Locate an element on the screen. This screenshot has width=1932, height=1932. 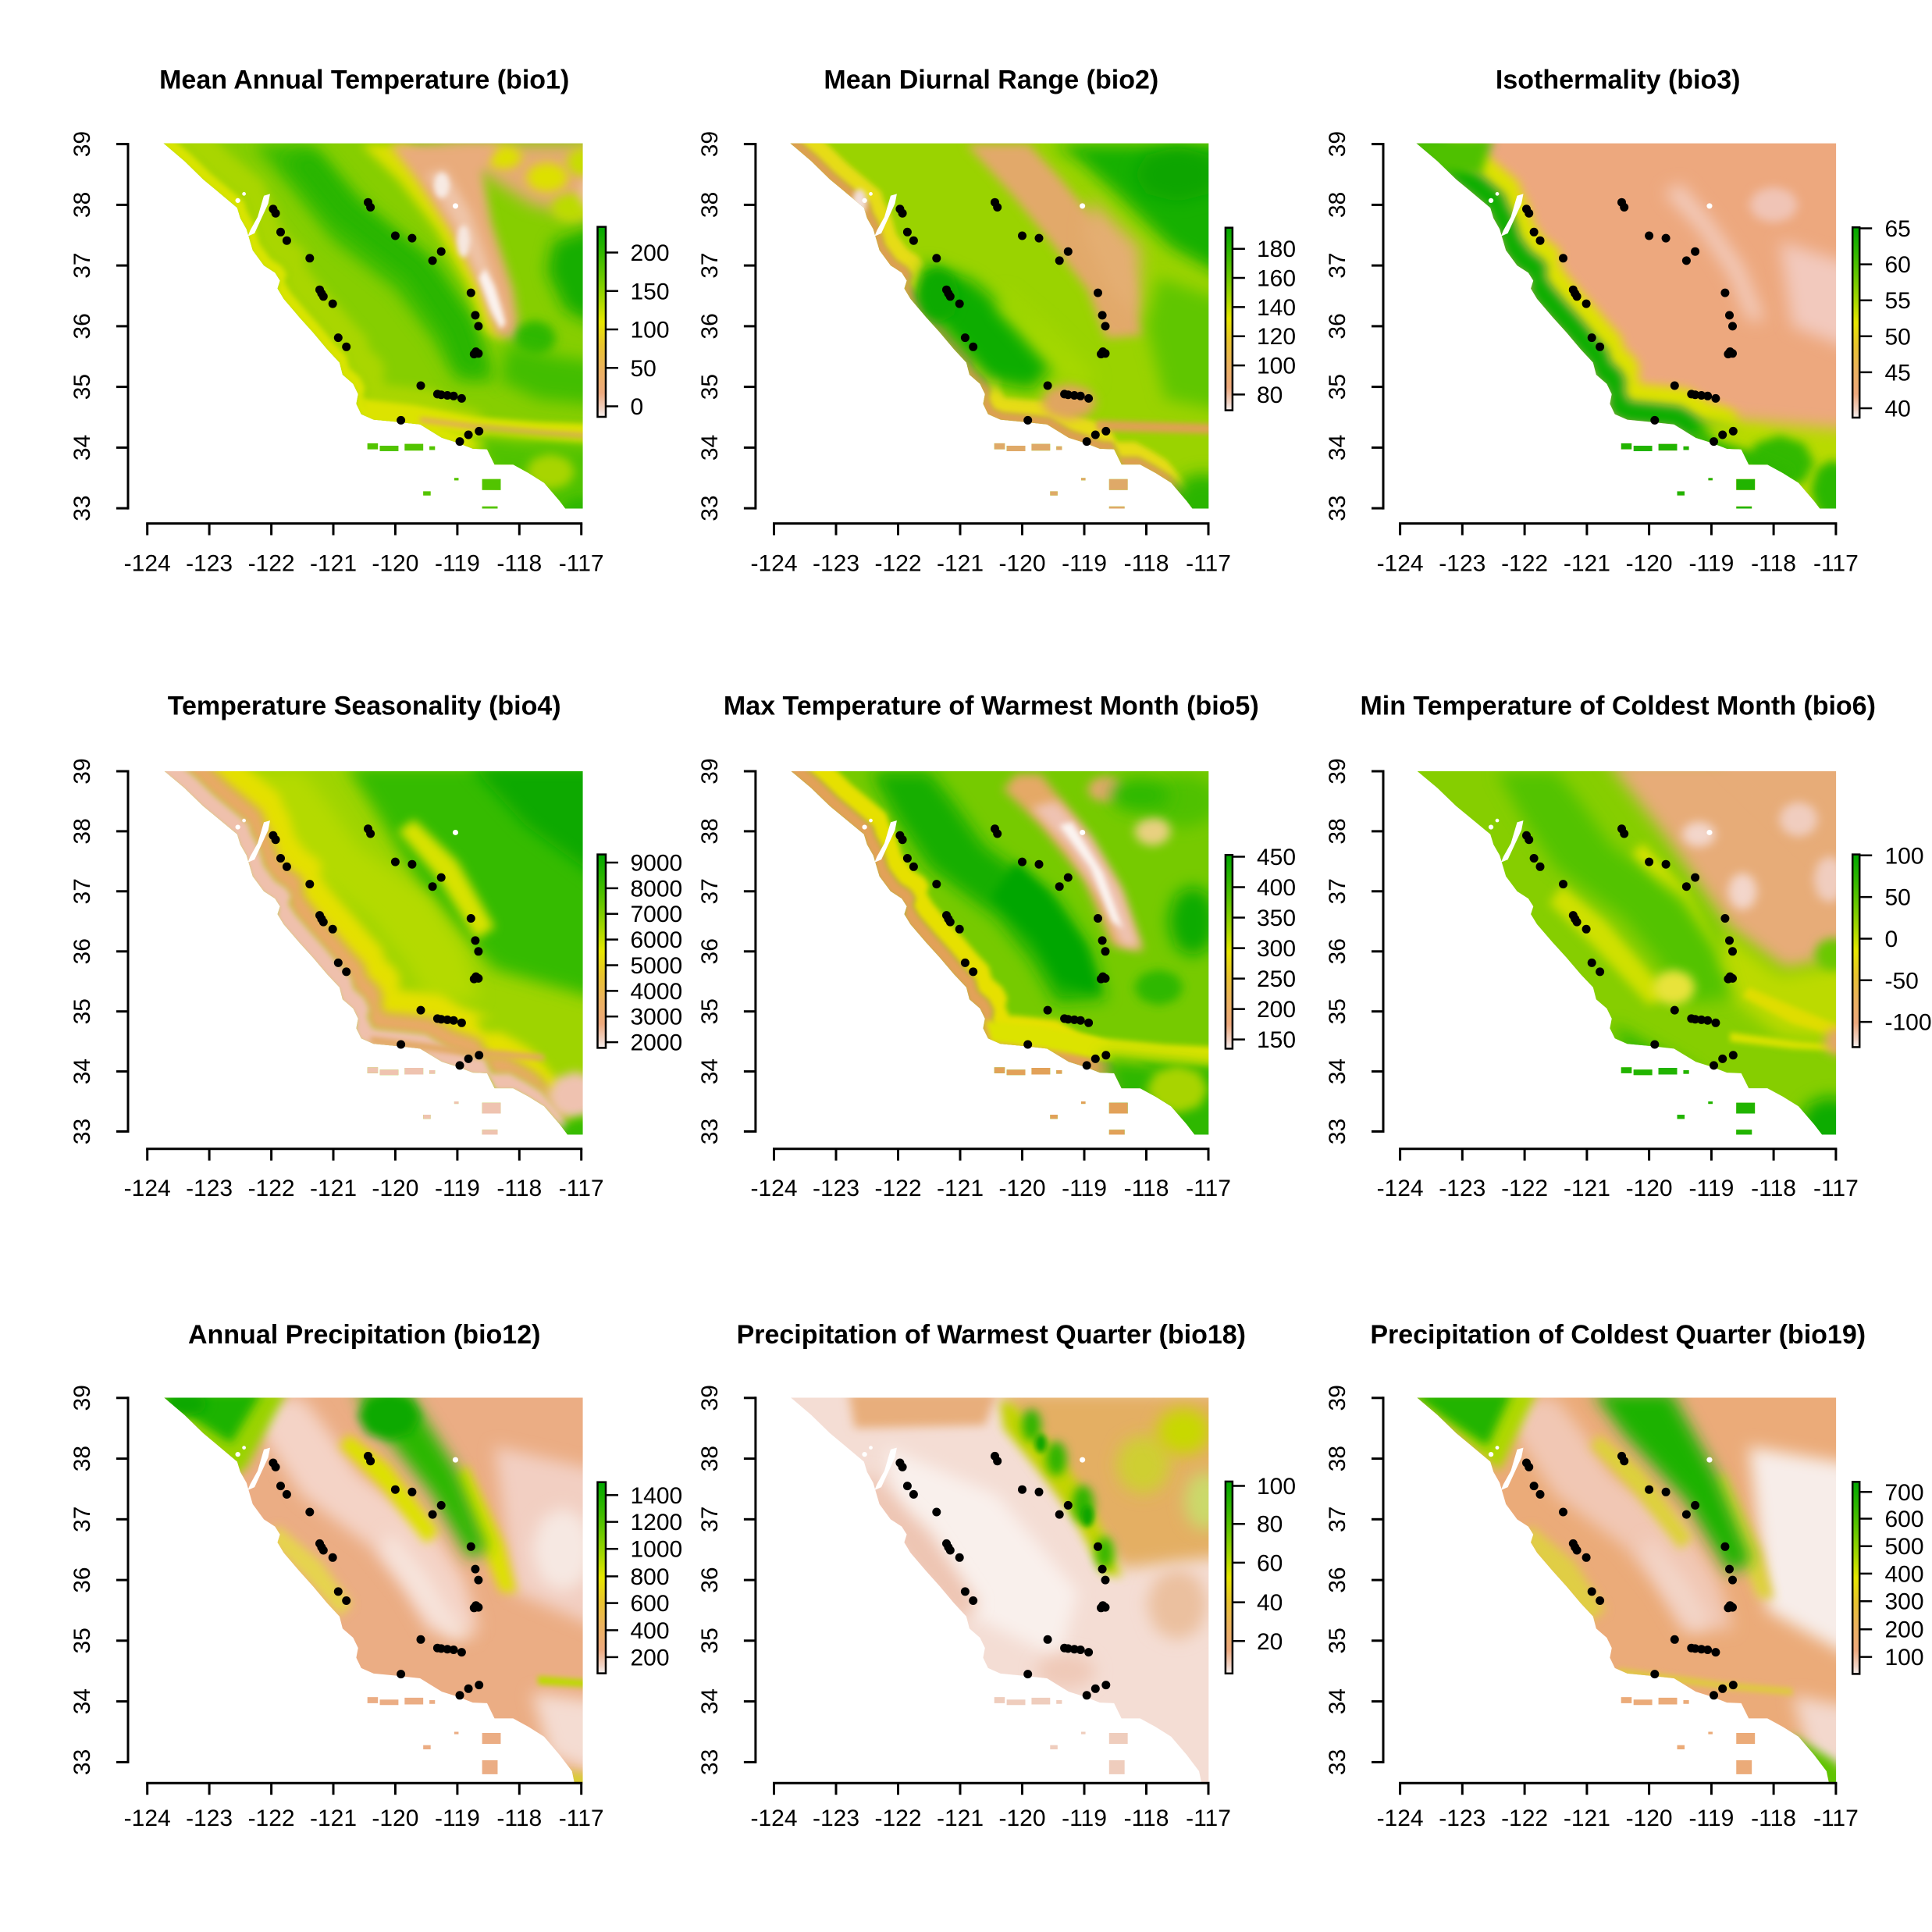
svg-text: 200 is located at coordinates (1904, 1630).